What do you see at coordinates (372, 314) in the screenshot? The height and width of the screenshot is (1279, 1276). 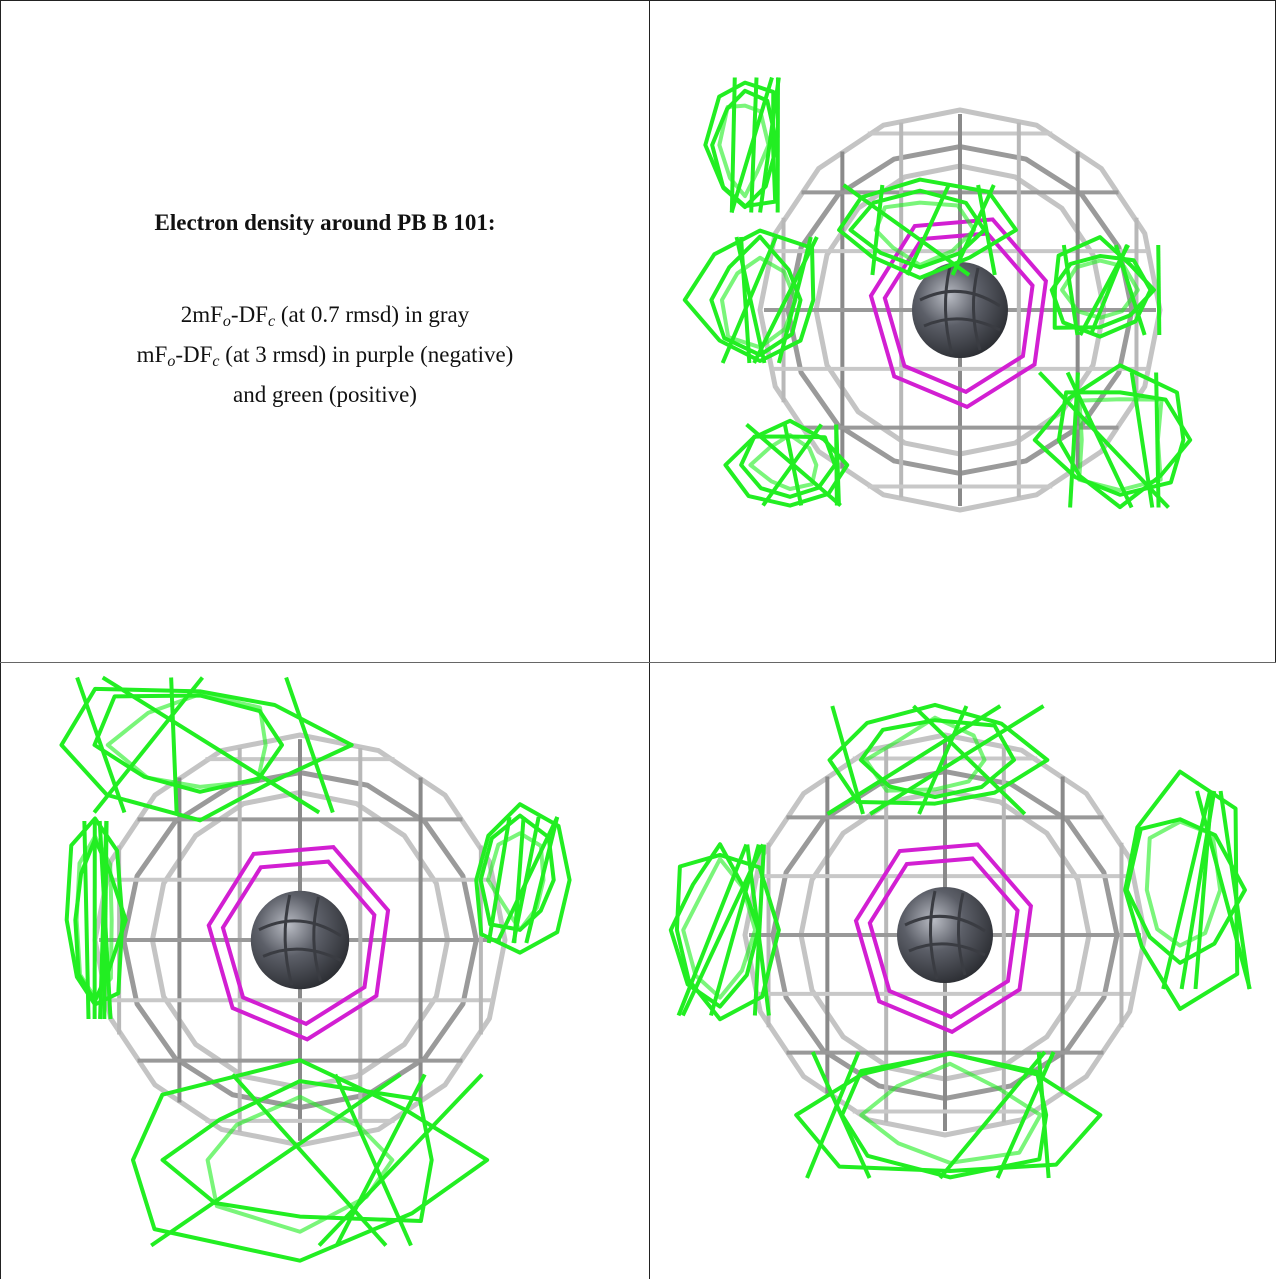 I see `caption-text: (at 0.7 rmsd) in gray` at bounding box center [372, 314].